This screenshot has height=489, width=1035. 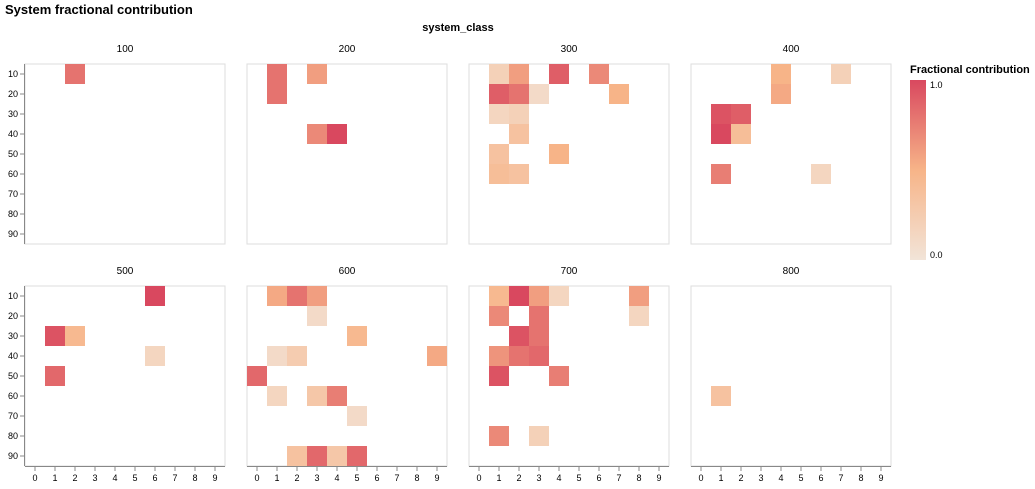 I want to click on y-tick-label: 50, so click(x=13, y=376).